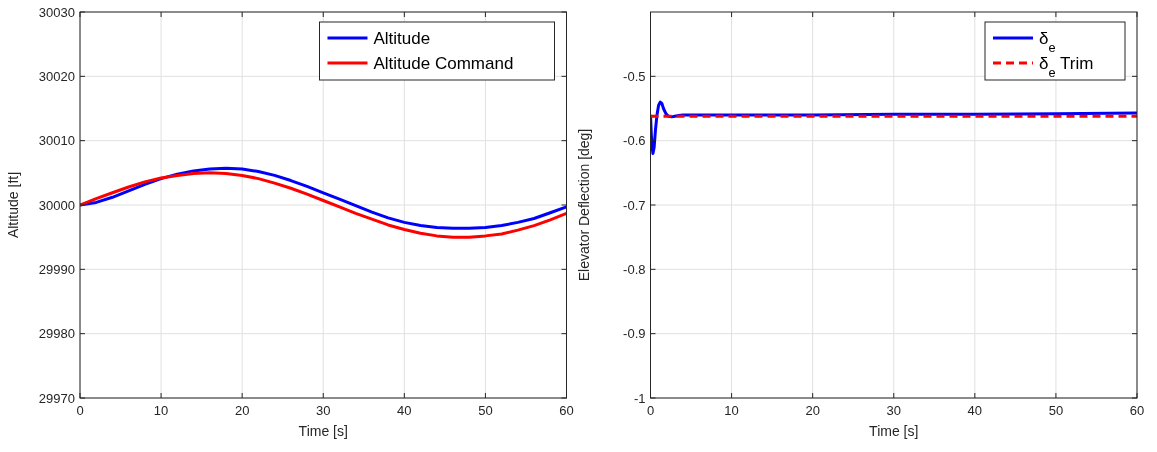  Describe the element at coordinates (56, 205) in the screenshot. I see `y-tick-label: 30000` at that location.